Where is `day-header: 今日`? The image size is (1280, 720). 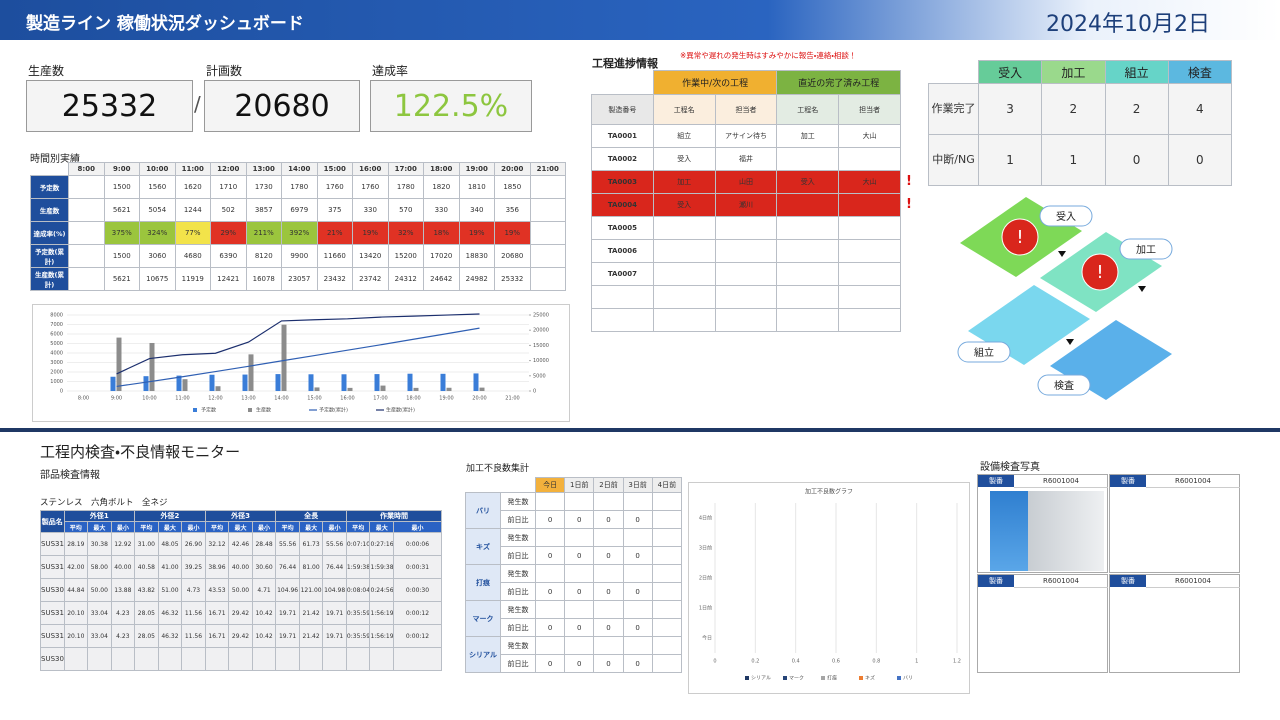
day-header: 今日 is located at coordinates (550, 485).